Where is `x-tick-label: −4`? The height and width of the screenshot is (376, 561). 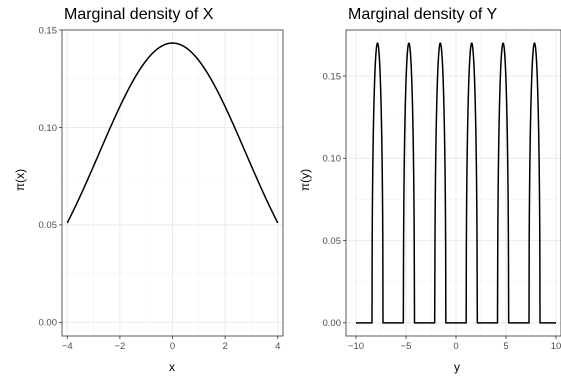
x-tick-label: −4 is located at coordinates (67, 346).